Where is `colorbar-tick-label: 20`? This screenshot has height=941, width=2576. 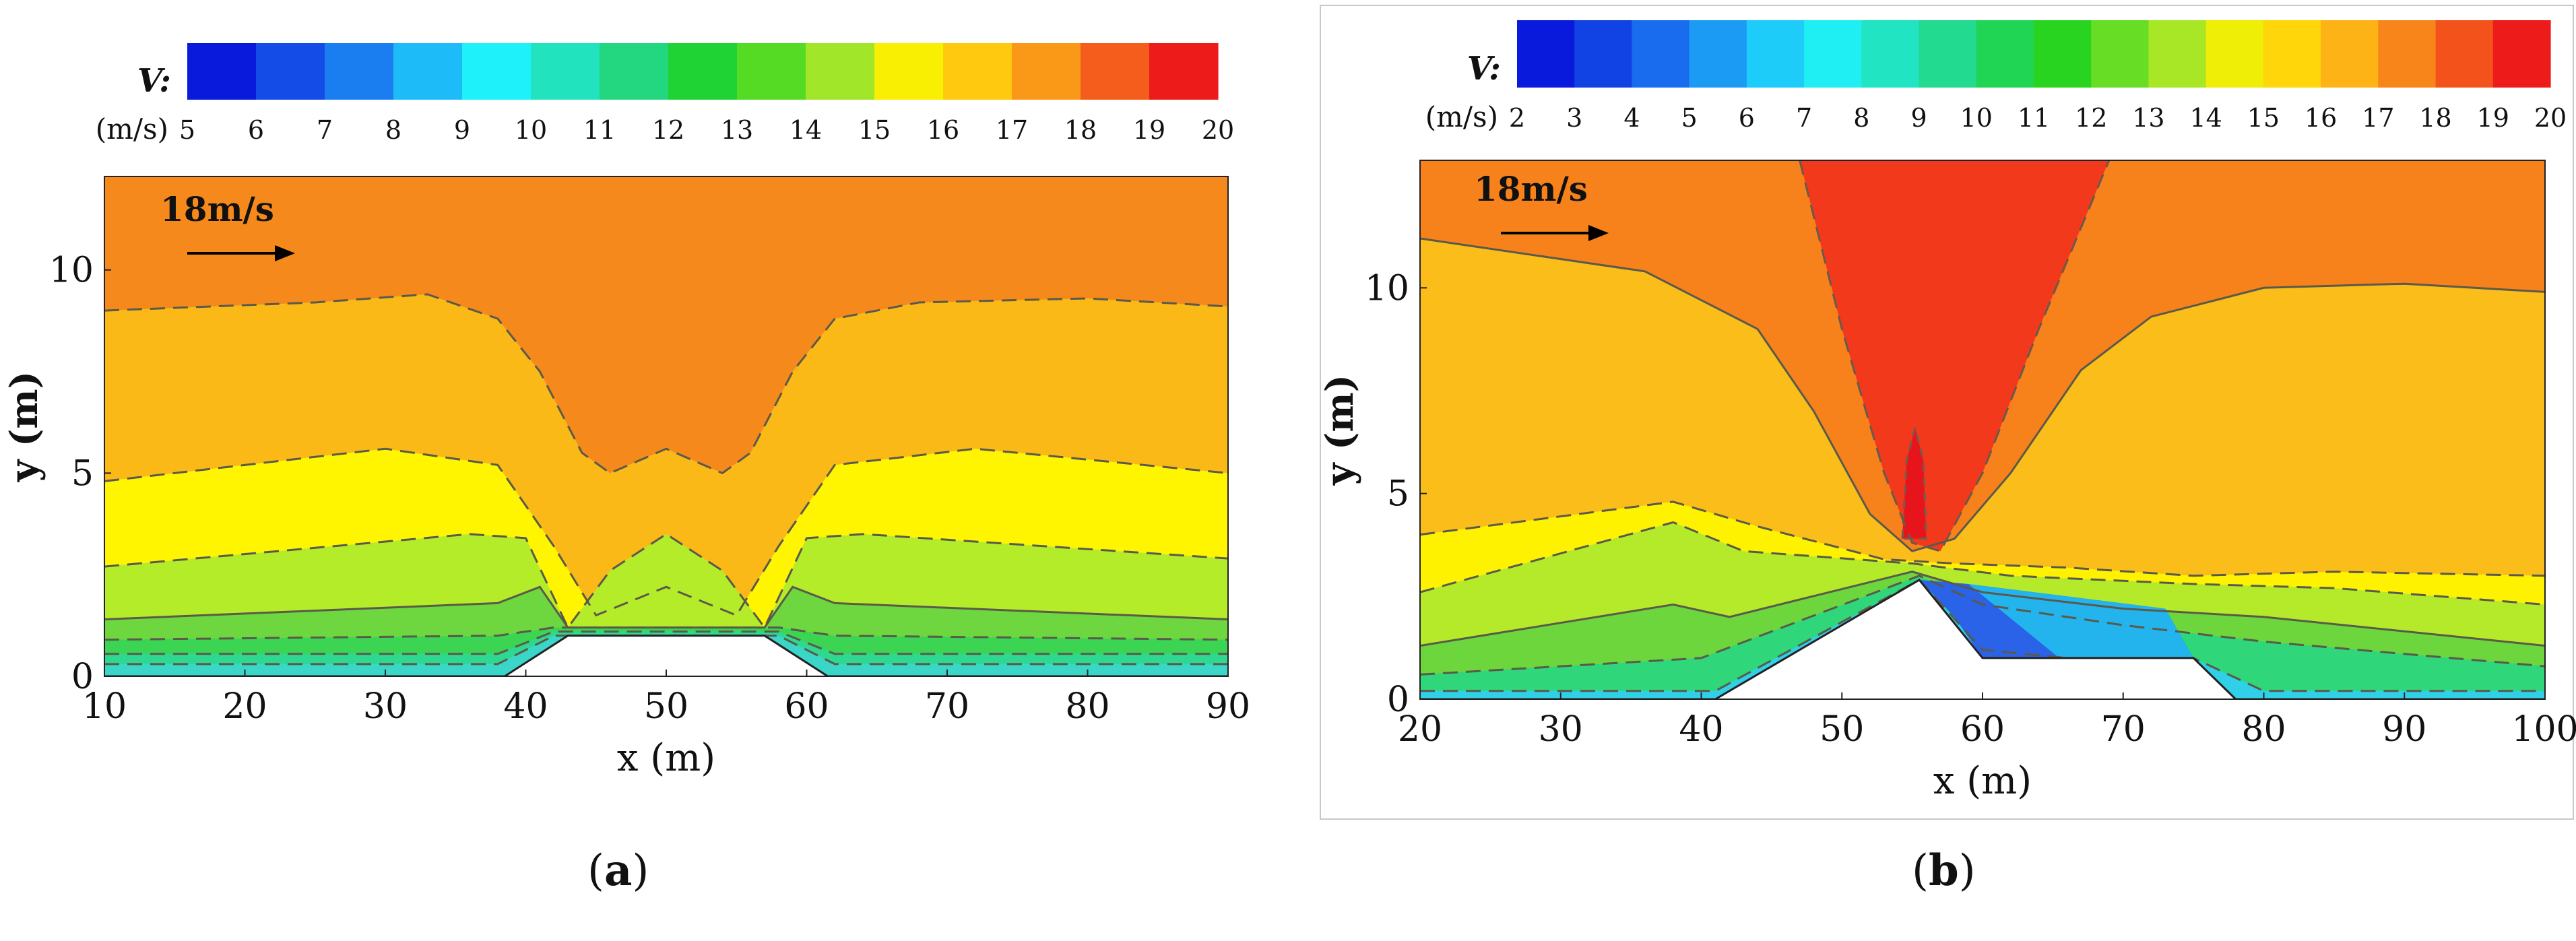 colorbar-tick-label: 20 is located at coordinates (2551, 118).